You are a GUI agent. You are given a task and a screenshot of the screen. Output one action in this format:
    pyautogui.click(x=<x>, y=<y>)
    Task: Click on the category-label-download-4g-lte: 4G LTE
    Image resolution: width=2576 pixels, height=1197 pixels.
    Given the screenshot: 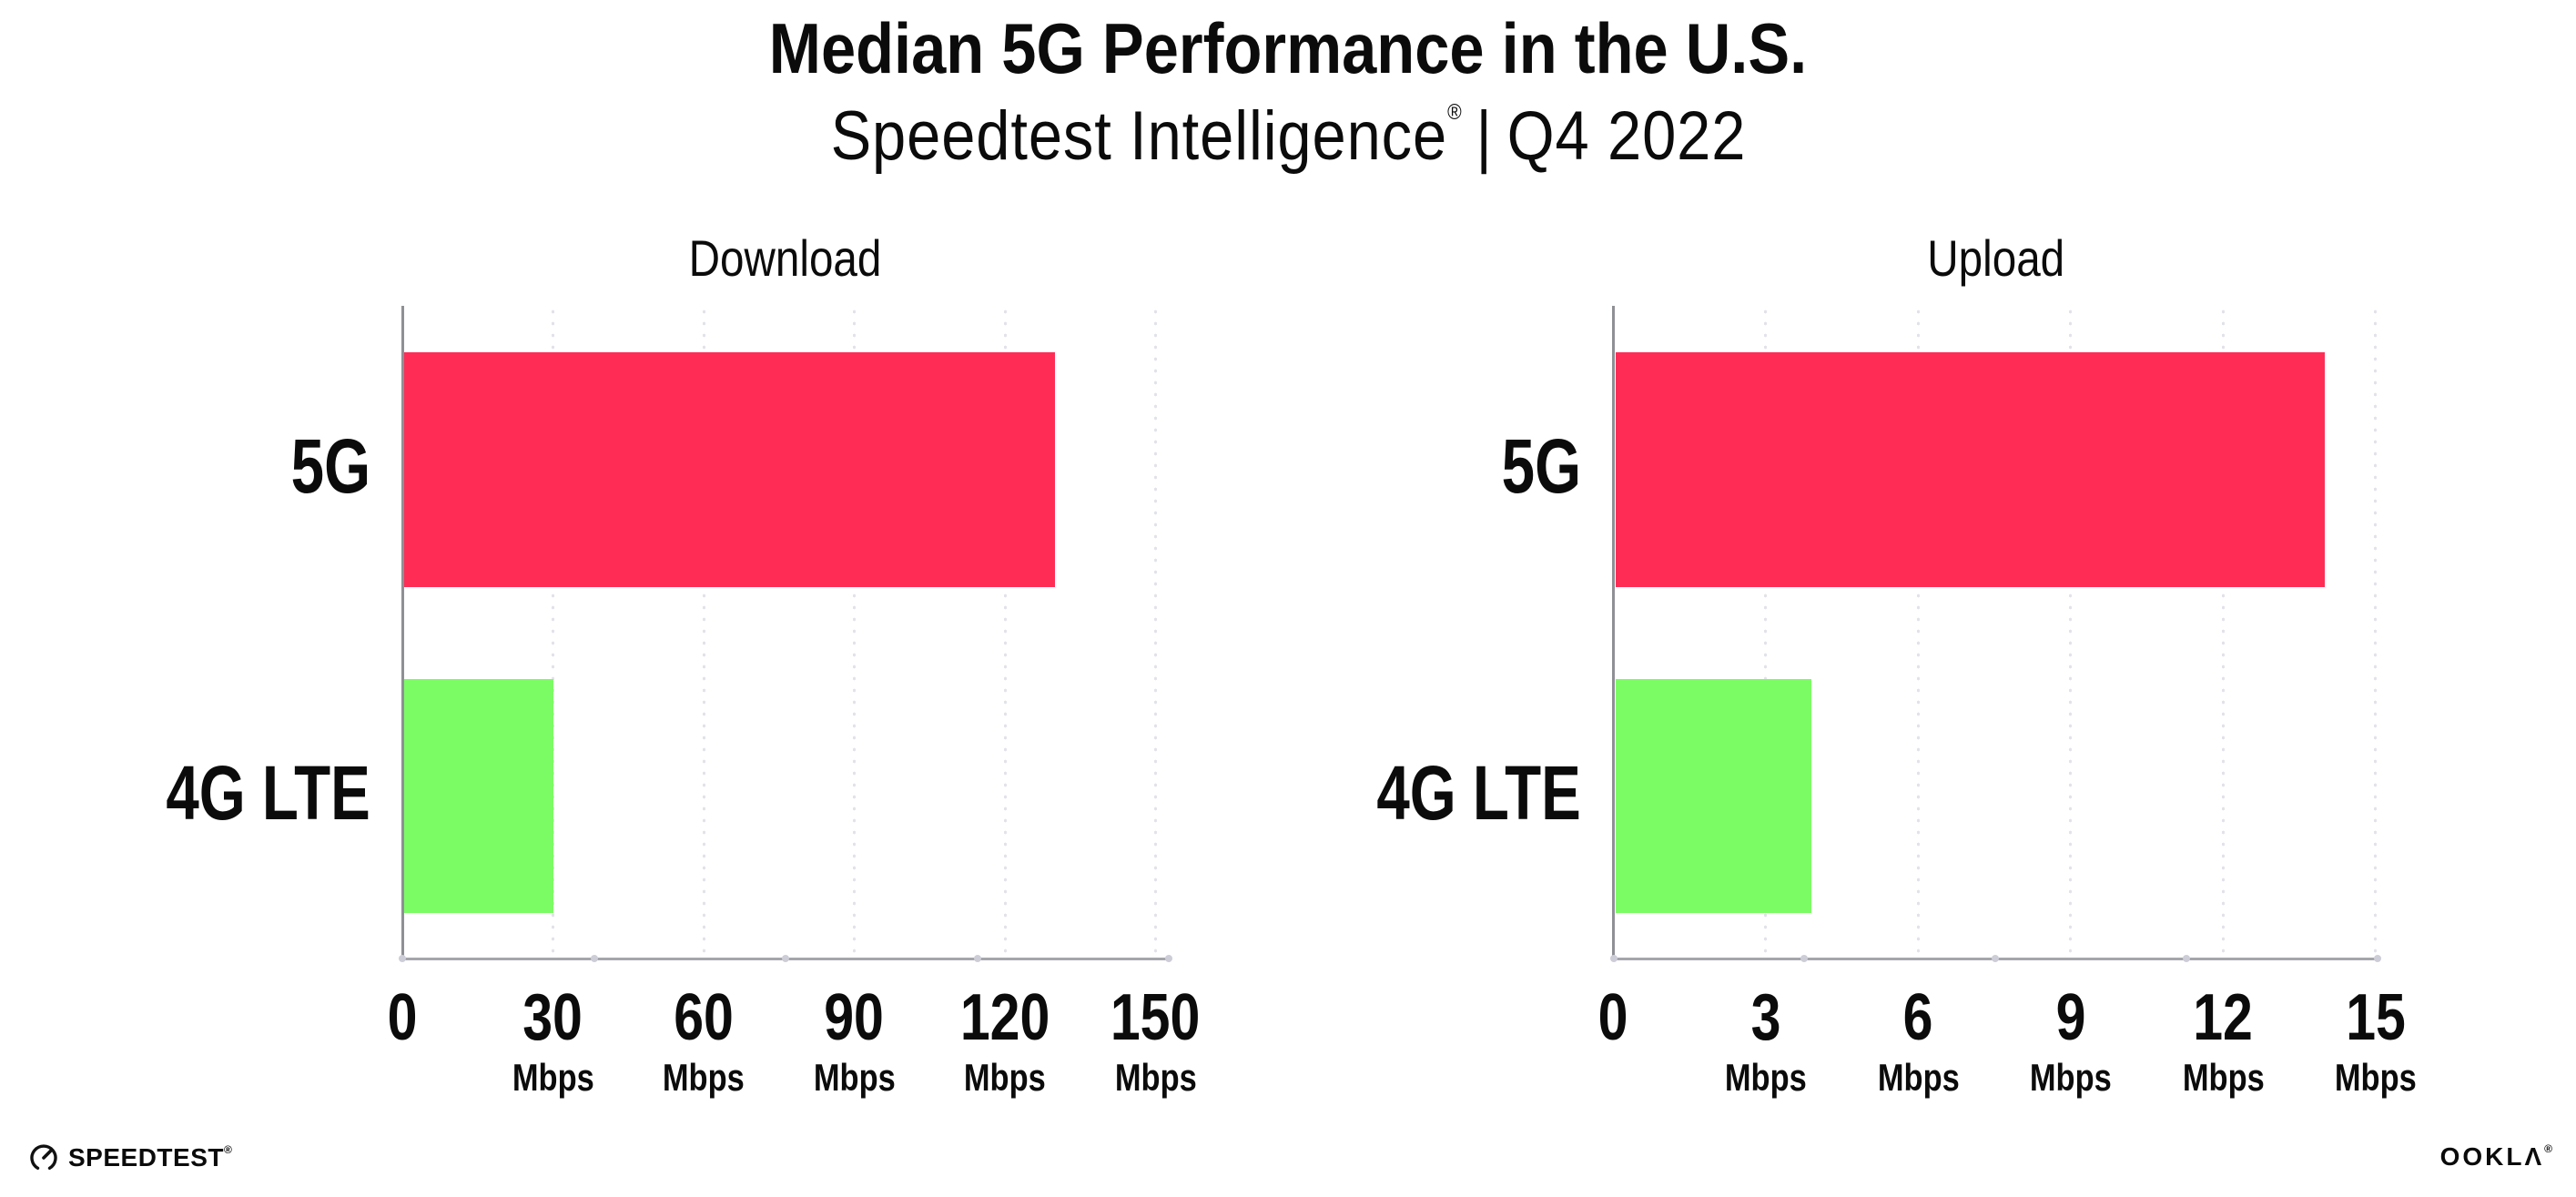 What is the action you would take?
    pyautogui.click(x=239, y=793)
    